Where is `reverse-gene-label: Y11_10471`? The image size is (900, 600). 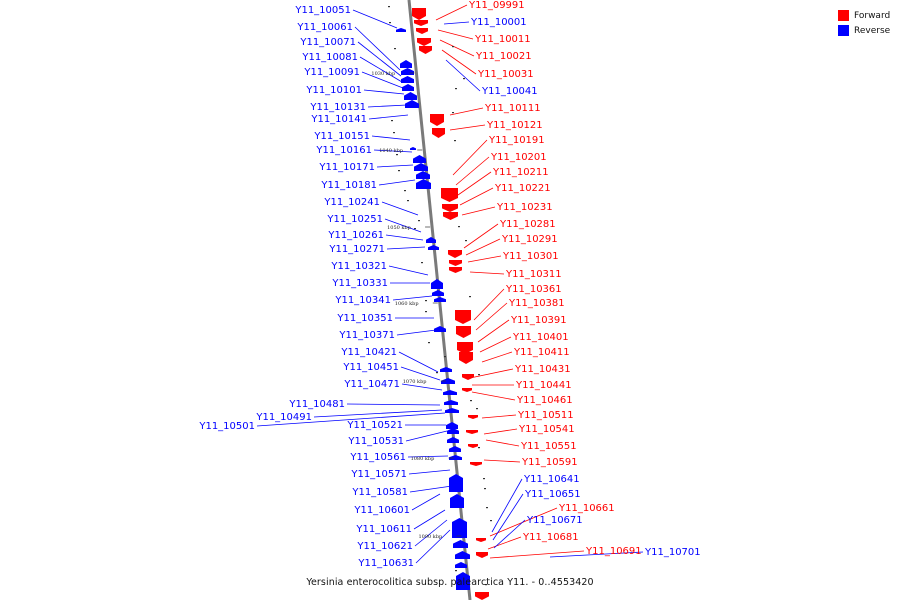 reverse-gene-label: Y11_10471 is located at coordinates (371, 384).